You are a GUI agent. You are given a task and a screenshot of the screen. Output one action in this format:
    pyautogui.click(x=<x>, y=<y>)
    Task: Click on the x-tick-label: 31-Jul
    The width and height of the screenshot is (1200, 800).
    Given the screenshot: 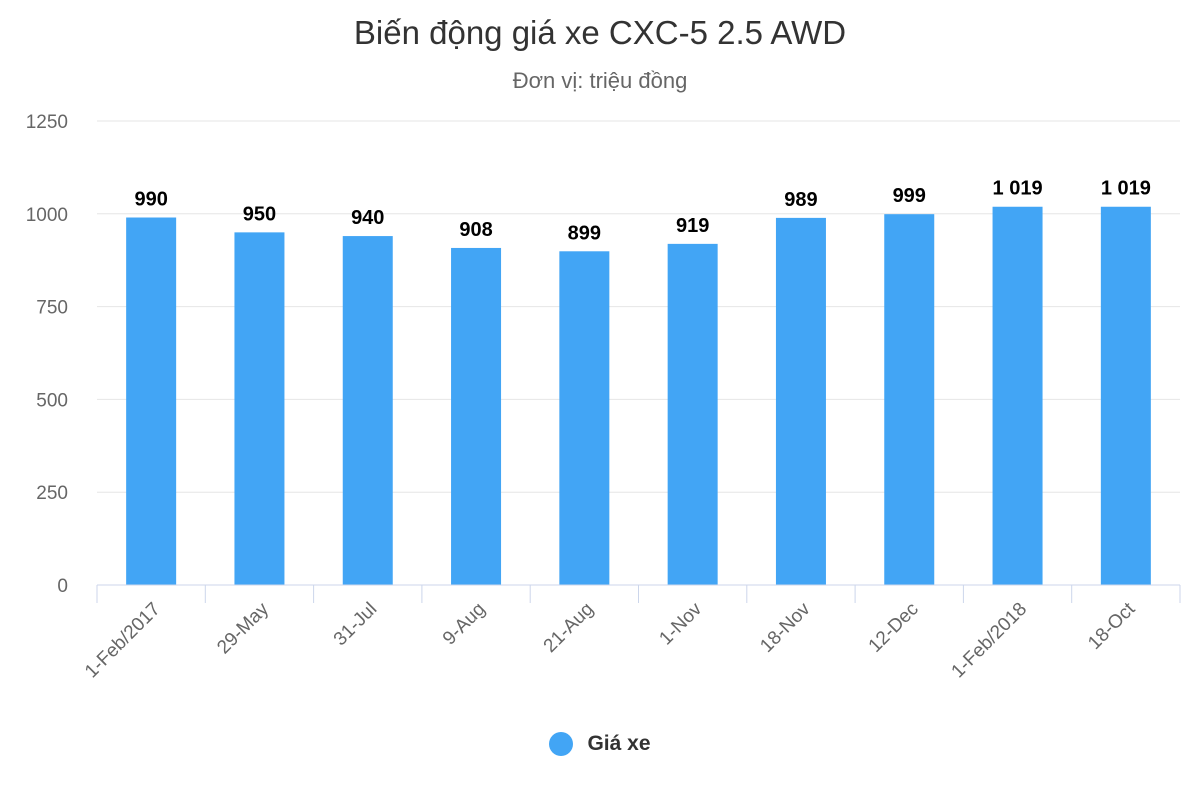 What is the action you would take?
    pyautogui.click(x=355, y=624)
    